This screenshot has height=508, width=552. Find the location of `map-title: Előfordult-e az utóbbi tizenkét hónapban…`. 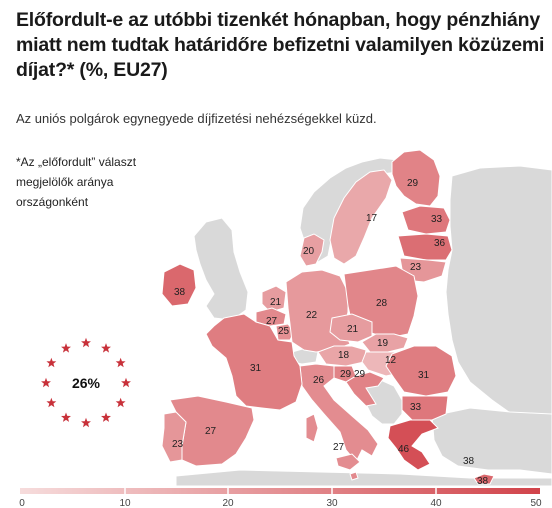

map-title: Előfordult-e az utóbbi tizenkét hónapban… is located at coordinates (280, 45).